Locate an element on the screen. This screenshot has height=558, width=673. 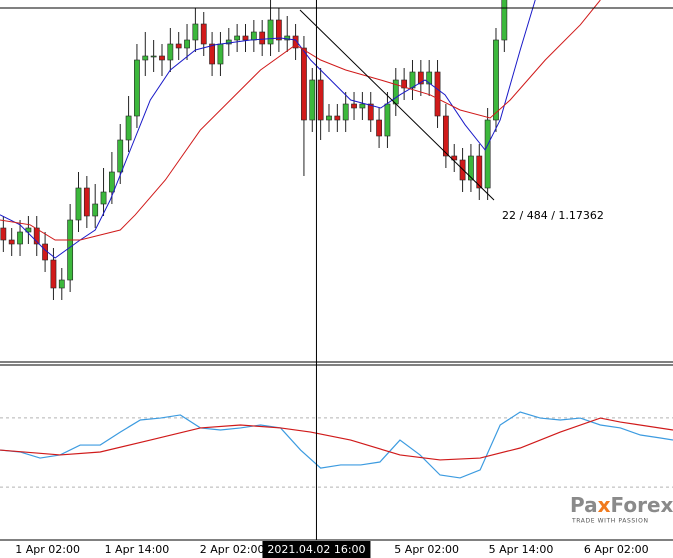
crosshair-label: 2021.04.02 16:00 is located at coordinates (316, 549).